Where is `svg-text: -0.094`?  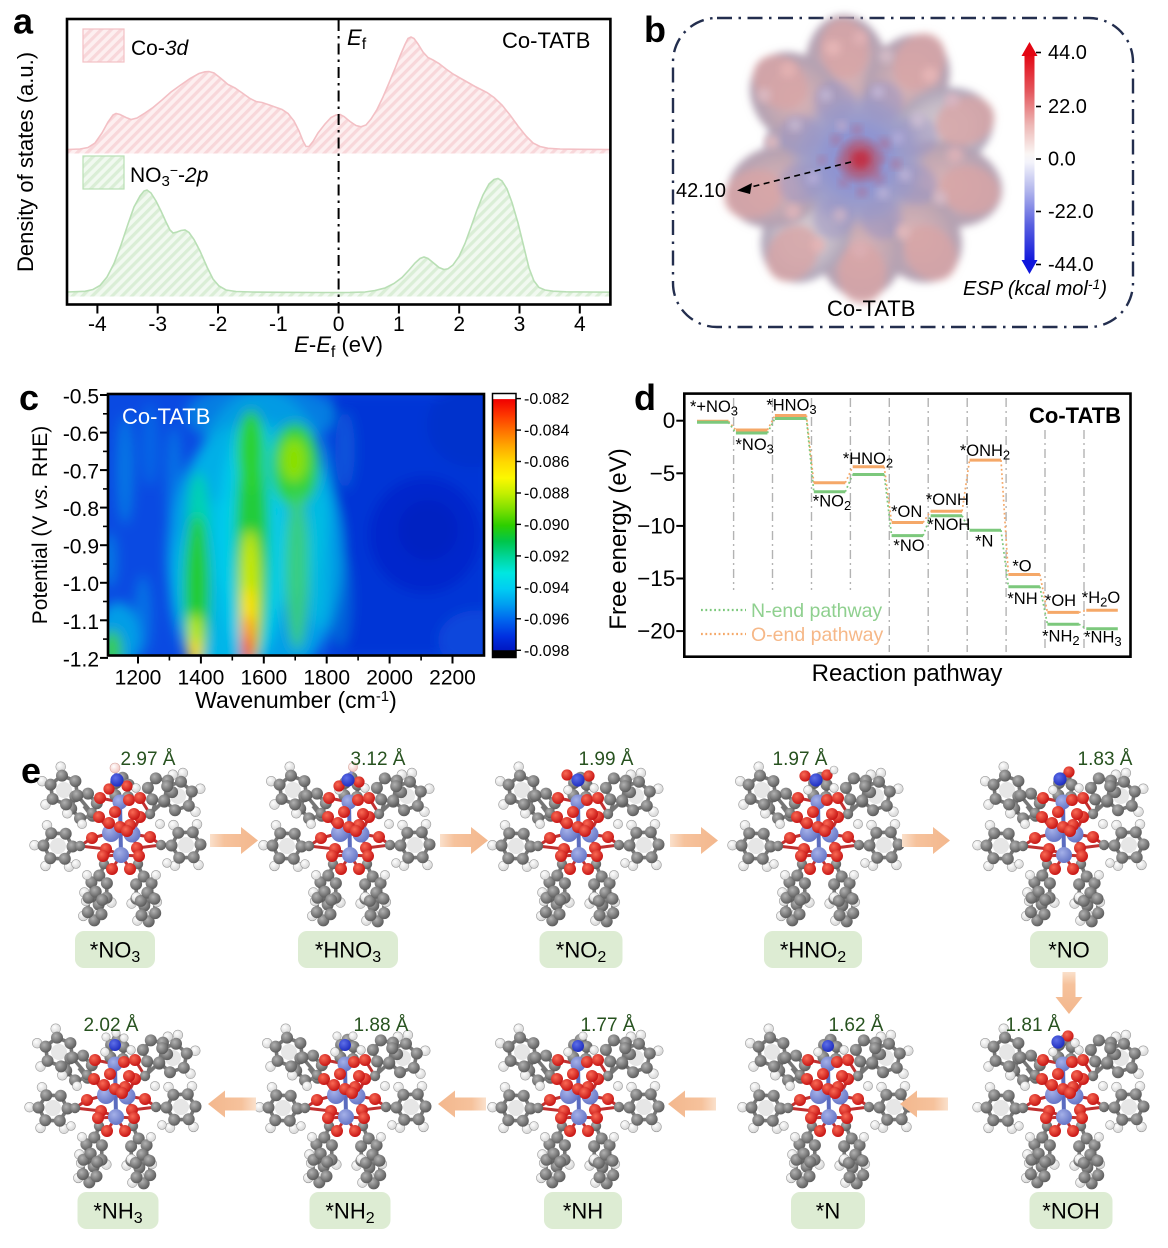
svg-text: -0.094 is located at coordinates (546, 588).